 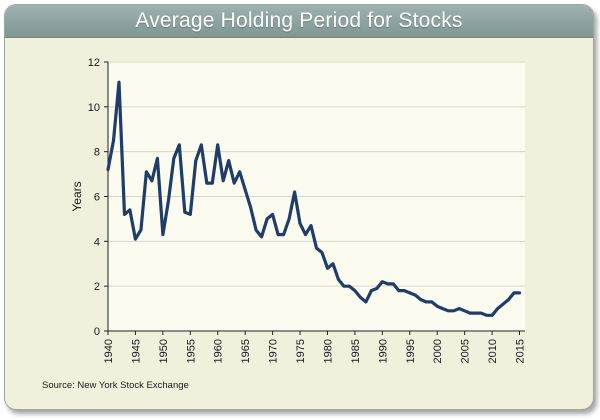 I want to click on x-tick-label: 2010, so click(x=493, y=351).